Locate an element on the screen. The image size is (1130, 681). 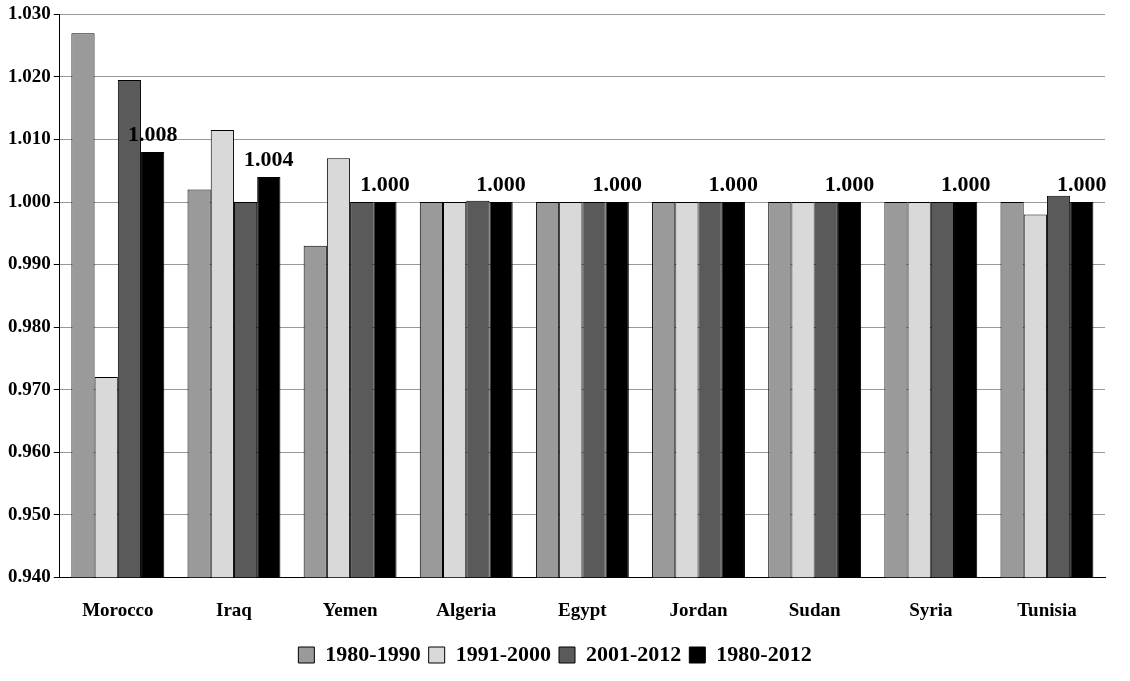
x-tick-label: Yemen is located at coordinates (350, 609).